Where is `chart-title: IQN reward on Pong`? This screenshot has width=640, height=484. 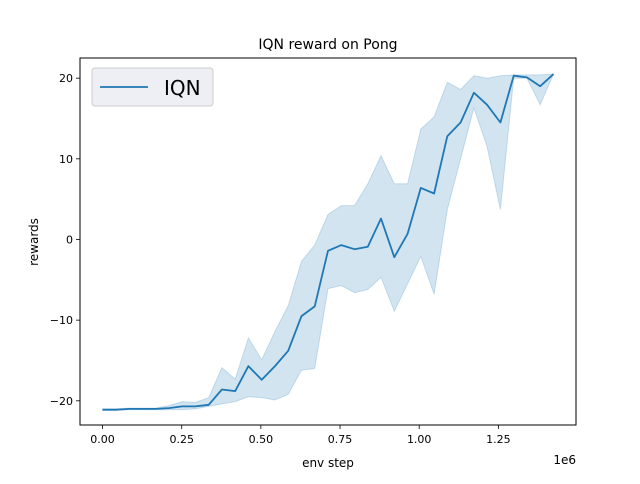
chart-title: IQN reward on Pong is located at coordinates (327, 45).